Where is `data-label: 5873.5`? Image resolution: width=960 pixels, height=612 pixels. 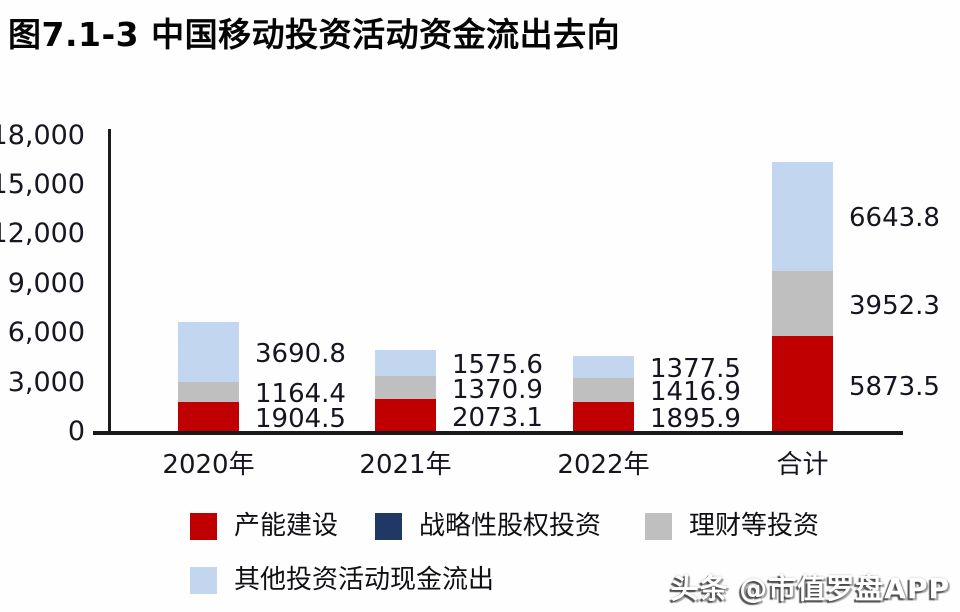
data-label: 5873.5 is located at coordinates (894, 386).